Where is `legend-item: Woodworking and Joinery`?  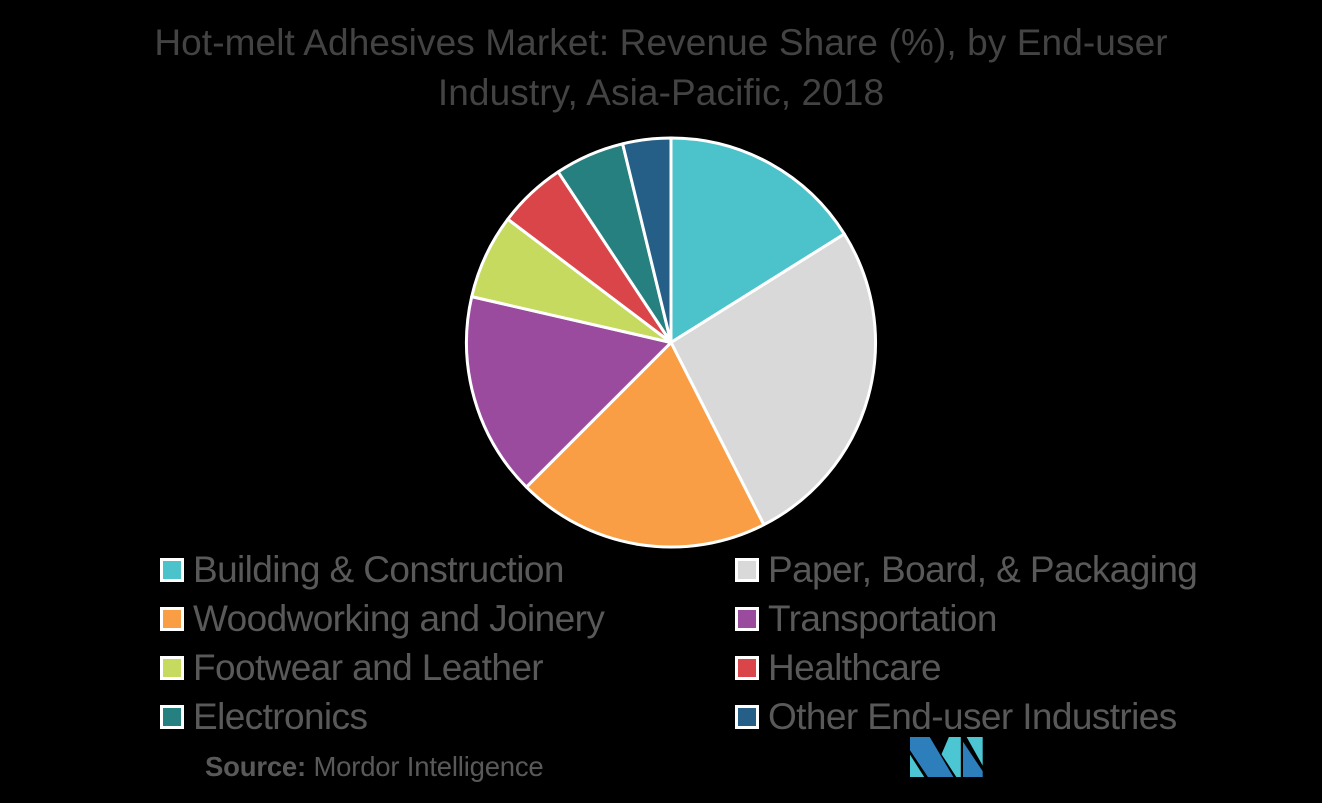 legend-item: Woodworking and Joinery is located at coordinates (447, 619).